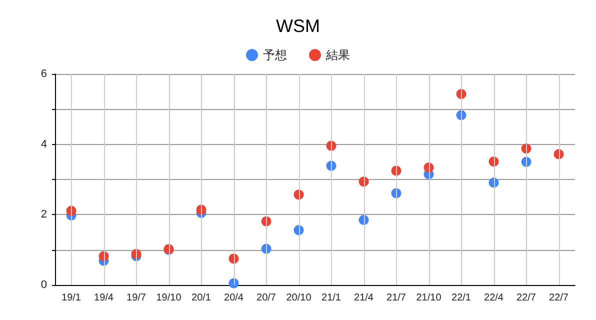 The image size is (596, 320). What do you see at coordinates (202, 298) in the screenshot?
I see `x-tick-label: 20/1` at bounding box center [202, 298].